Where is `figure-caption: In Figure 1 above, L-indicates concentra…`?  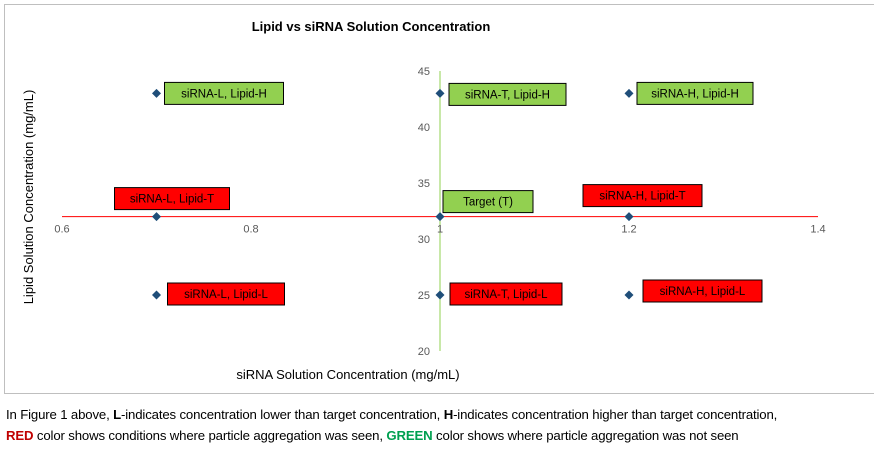
figure-caption: In Figure 1 above, L-indicates concentra… is located at coordinates (439, 425).